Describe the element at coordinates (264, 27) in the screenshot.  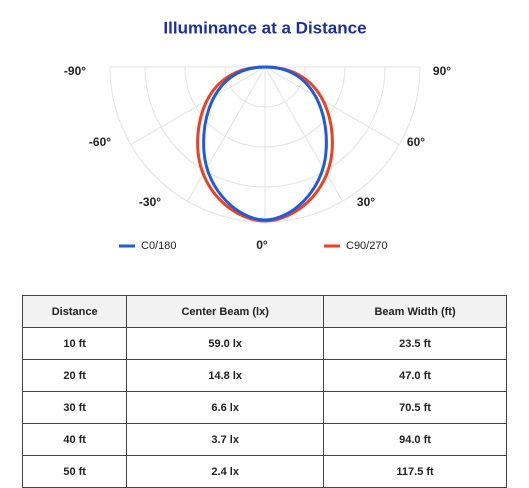
I see `title: Illuminance at a Distance` at that location.